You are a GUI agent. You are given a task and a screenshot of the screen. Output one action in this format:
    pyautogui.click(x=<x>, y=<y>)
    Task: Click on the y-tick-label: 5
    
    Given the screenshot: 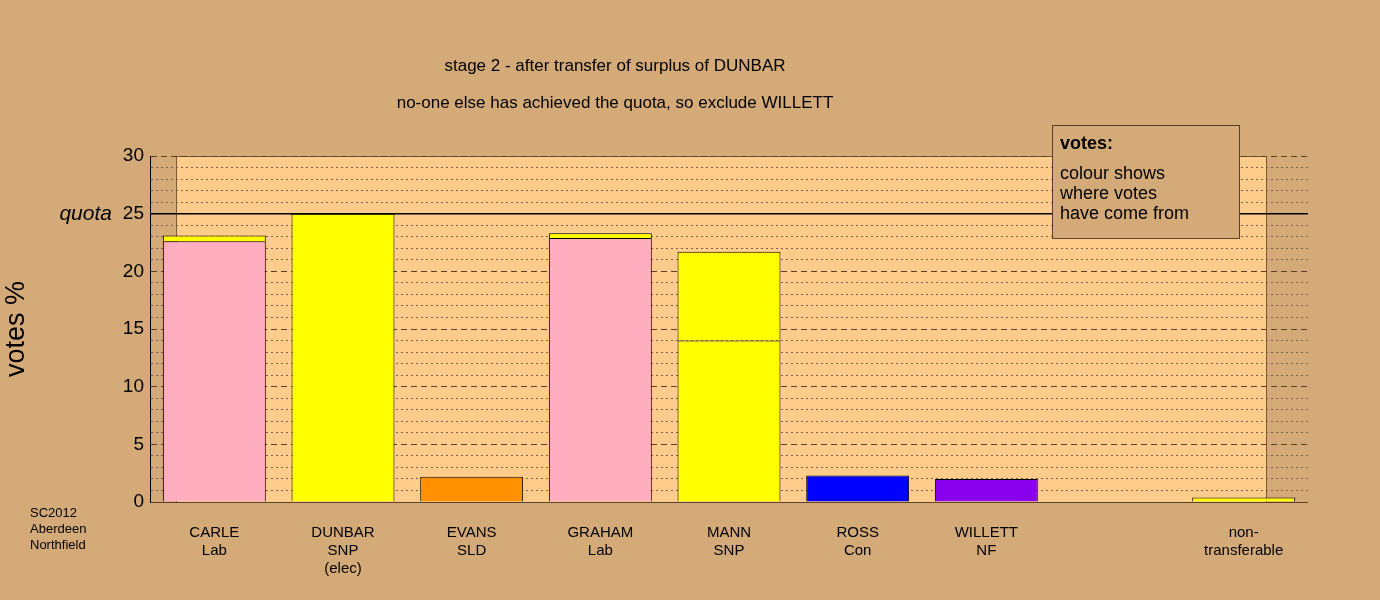 What is the action you would take?
    pyautogui.click(x=138, y=443)
    